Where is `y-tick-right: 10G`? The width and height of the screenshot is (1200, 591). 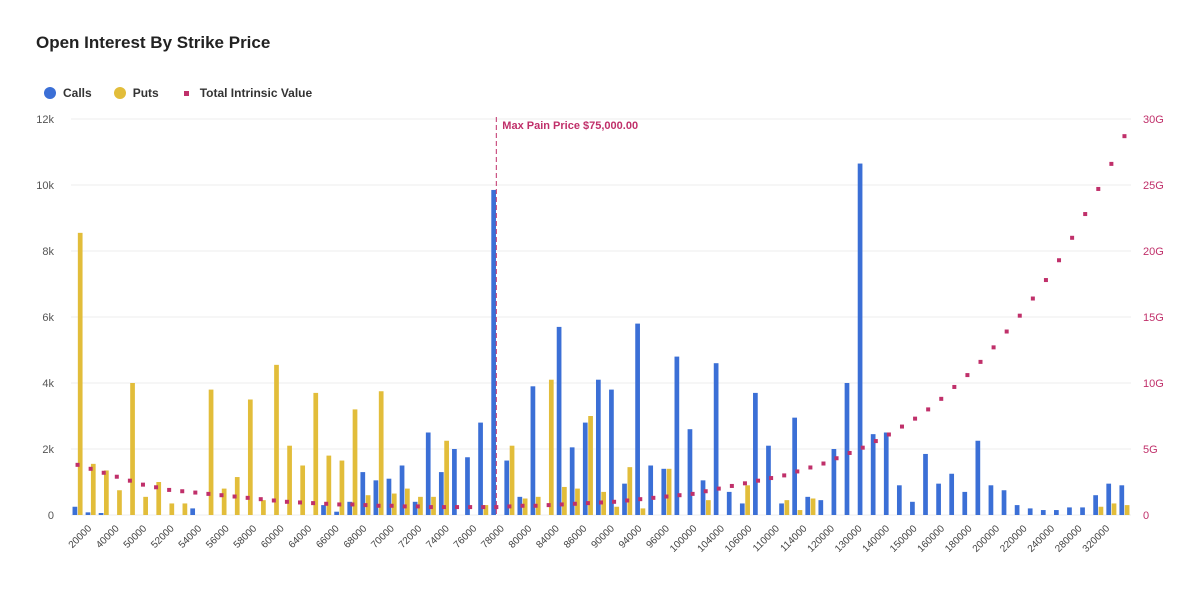 y-tick-right: 10G is located at coordinates (1153, 384).